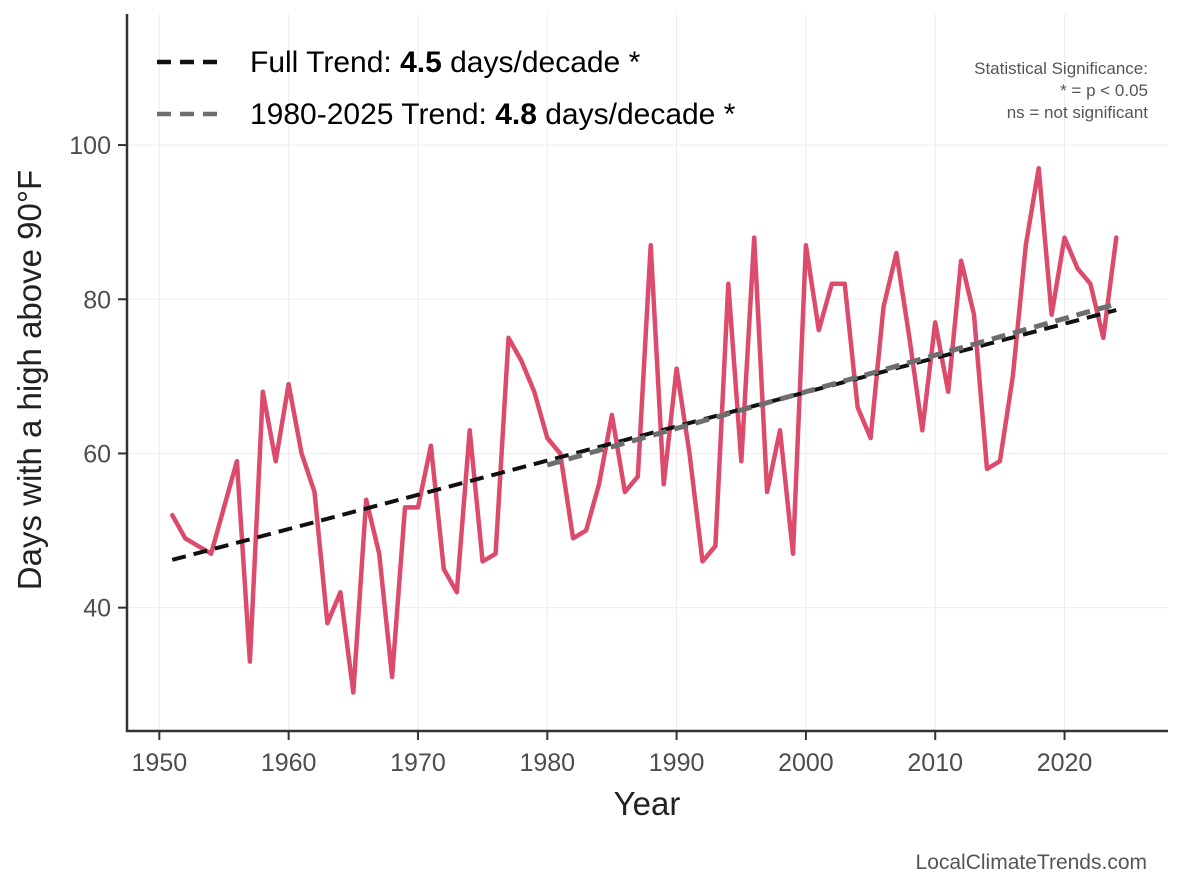  What do you see at coordinates (97, 300) in the screenshot?
I see `y-tick-label-80: 80` at bounding box center [97, 300].